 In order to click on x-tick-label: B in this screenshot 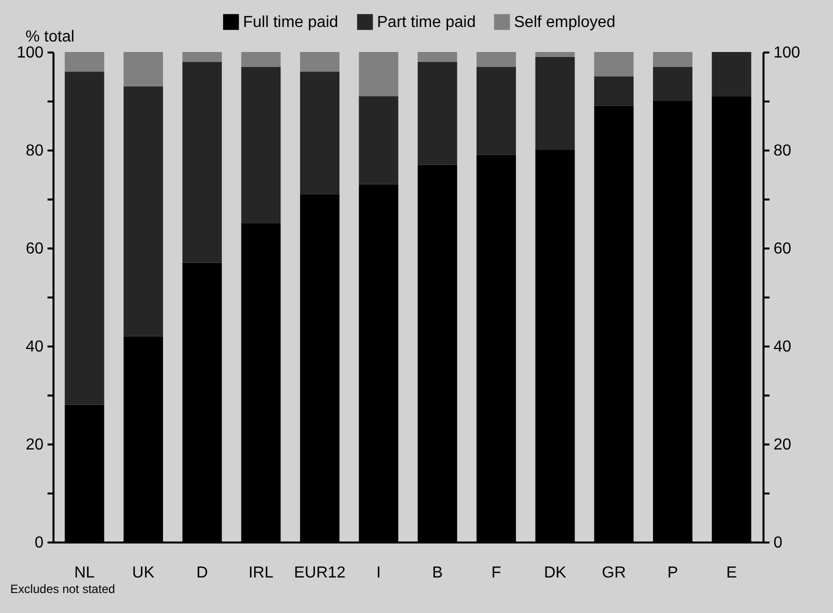, I will do `click(437, 573)`.